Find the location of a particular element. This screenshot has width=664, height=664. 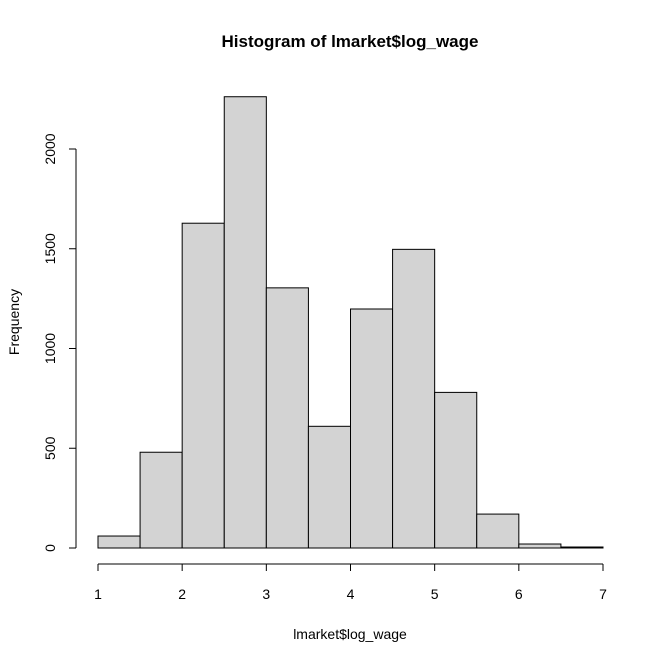

y-tick-label: 0 is located at coordinates (50, 548).